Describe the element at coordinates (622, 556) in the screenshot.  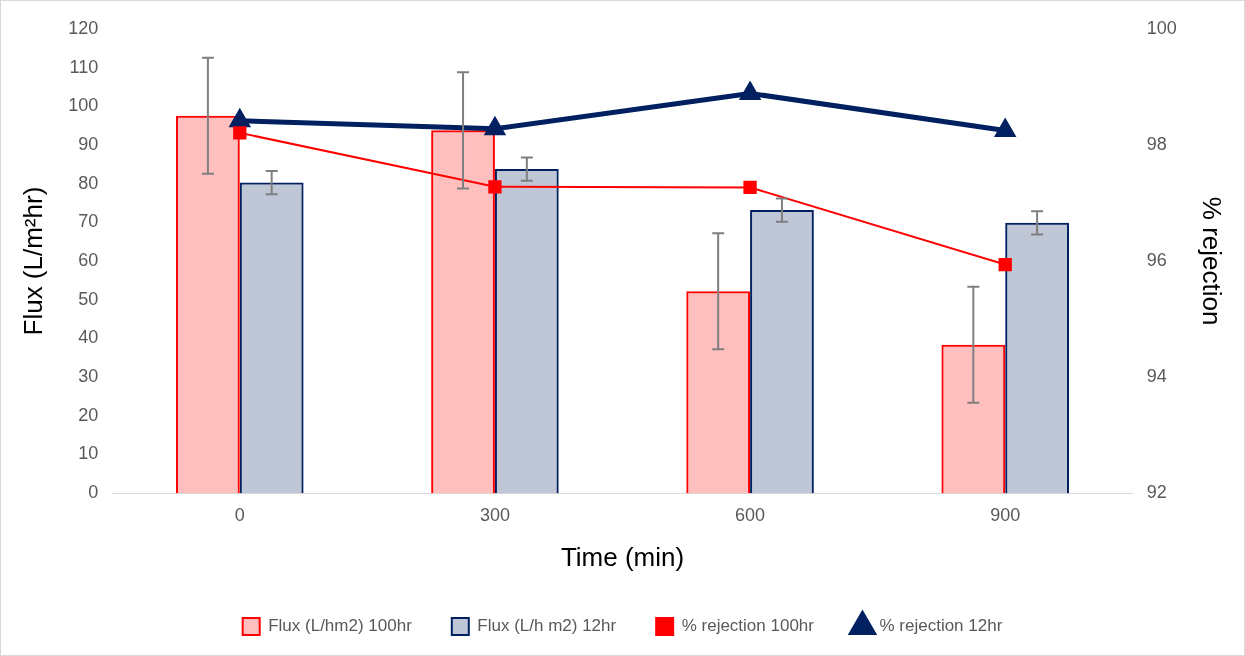
I see `x-axis-title: Time (min)` at that location.